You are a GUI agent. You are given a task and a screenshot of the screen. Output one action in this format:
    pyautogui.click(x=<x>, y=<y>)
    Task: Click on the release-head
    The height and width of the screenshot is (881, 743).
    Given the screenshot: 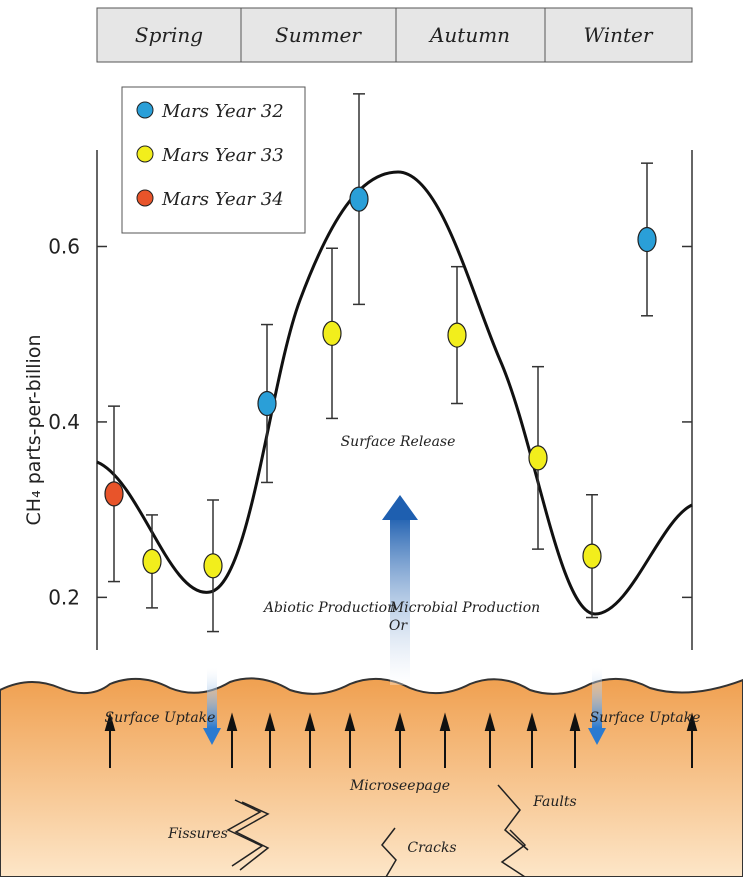 What is the action you would take?
    pyautogui.click(x=400, y=507)
    